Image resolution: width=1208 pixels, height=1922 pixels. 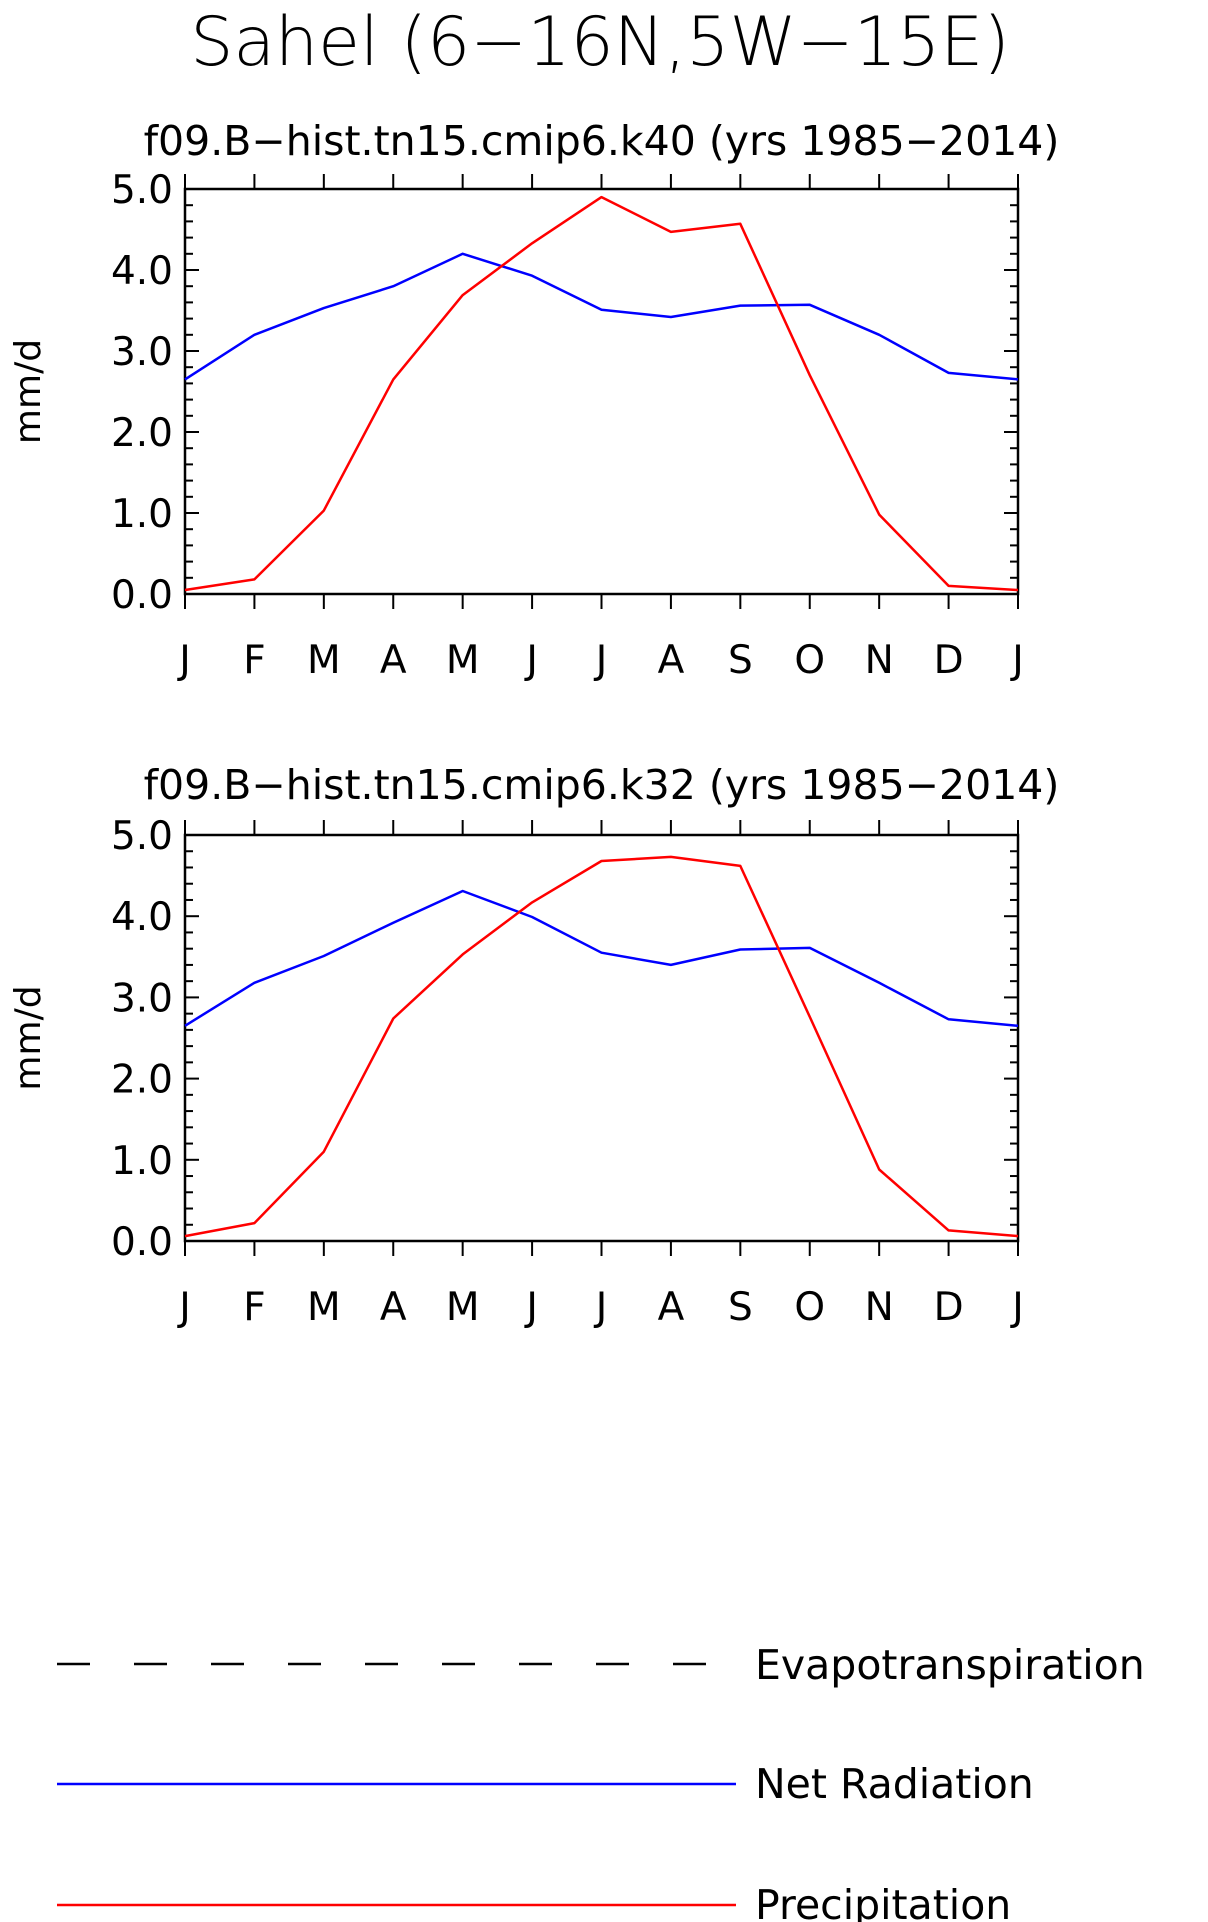 I want to click on legend-precipitation-label: Precipitation, so click(x=883, y=1901).